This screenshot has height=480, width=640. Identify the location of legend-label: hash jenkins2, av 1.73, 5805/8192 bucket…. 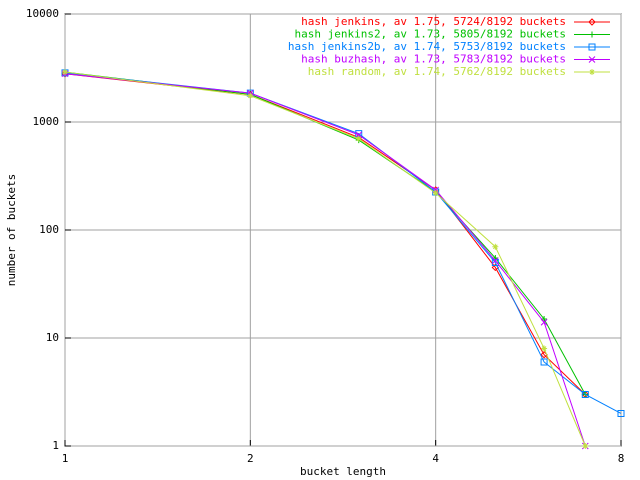
(430, 34).